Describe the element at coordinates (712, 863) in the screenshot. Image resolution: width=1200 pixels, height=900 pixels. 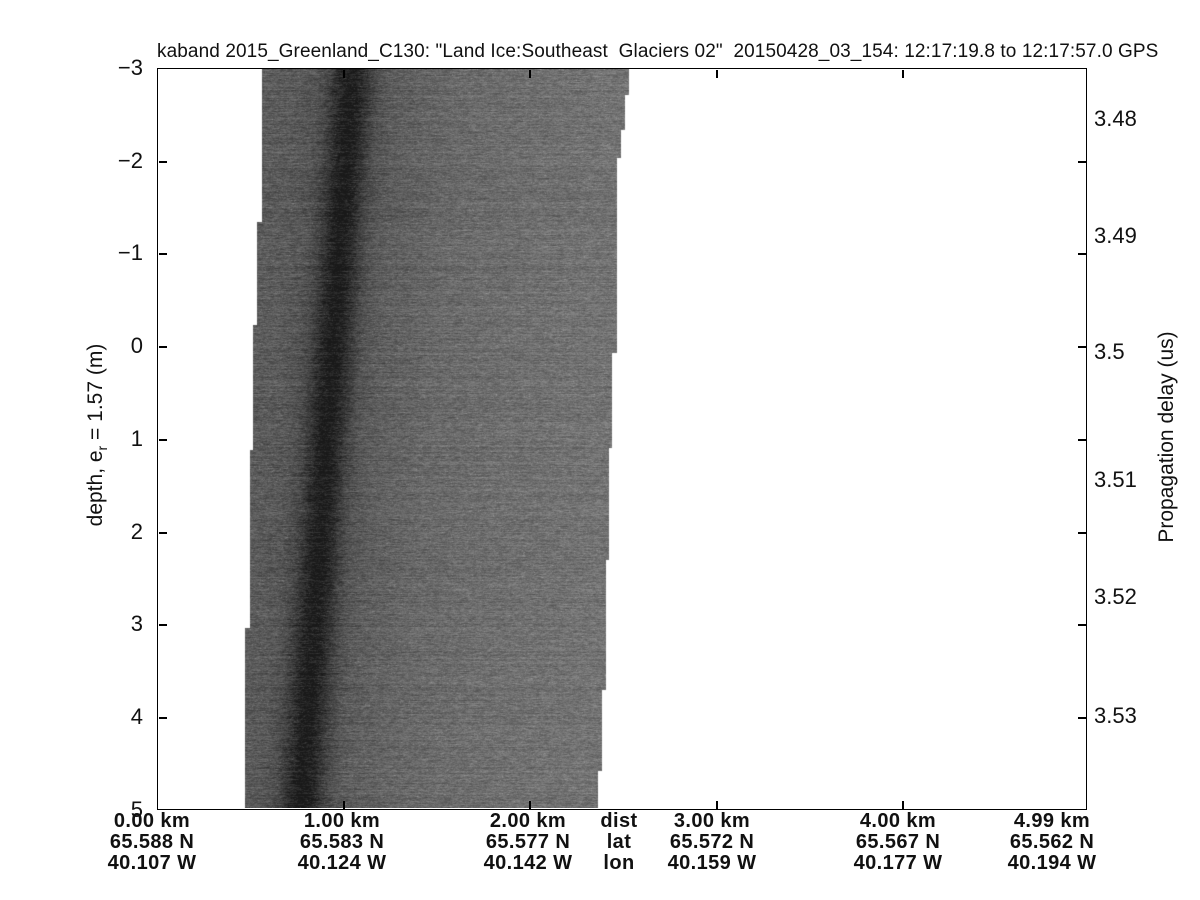
I see `x-axis-lon-label: 40.159 W` at that location.